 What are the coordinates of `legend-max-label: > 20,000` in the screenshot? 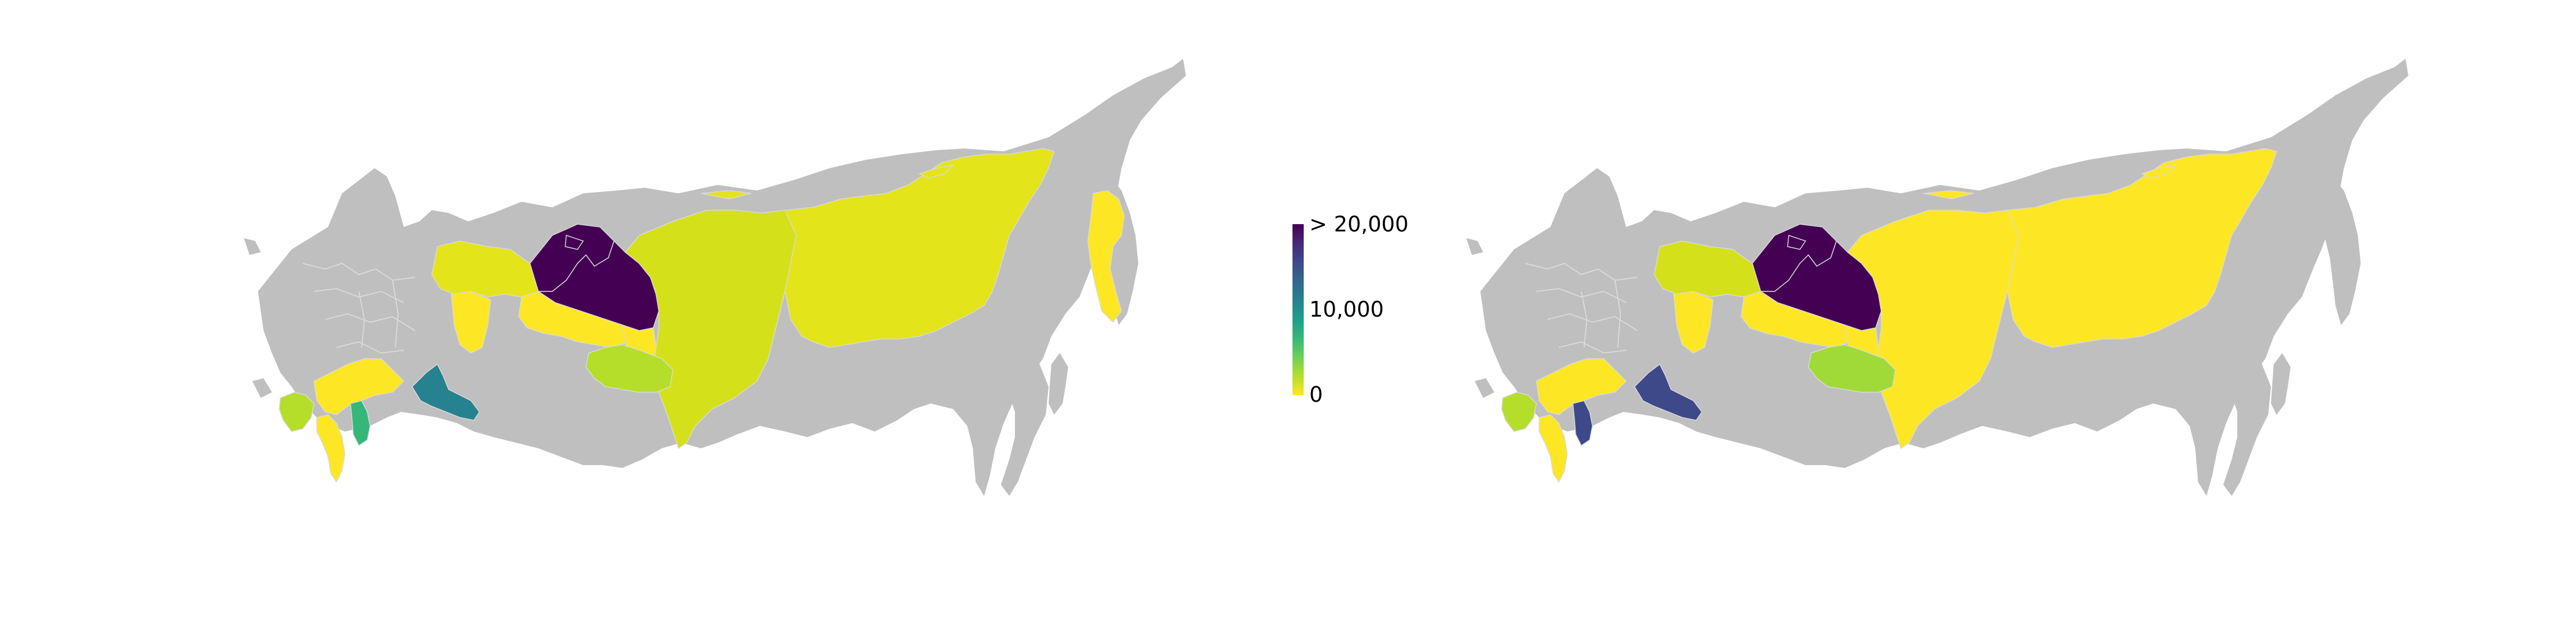 It's located at (1359, 224).